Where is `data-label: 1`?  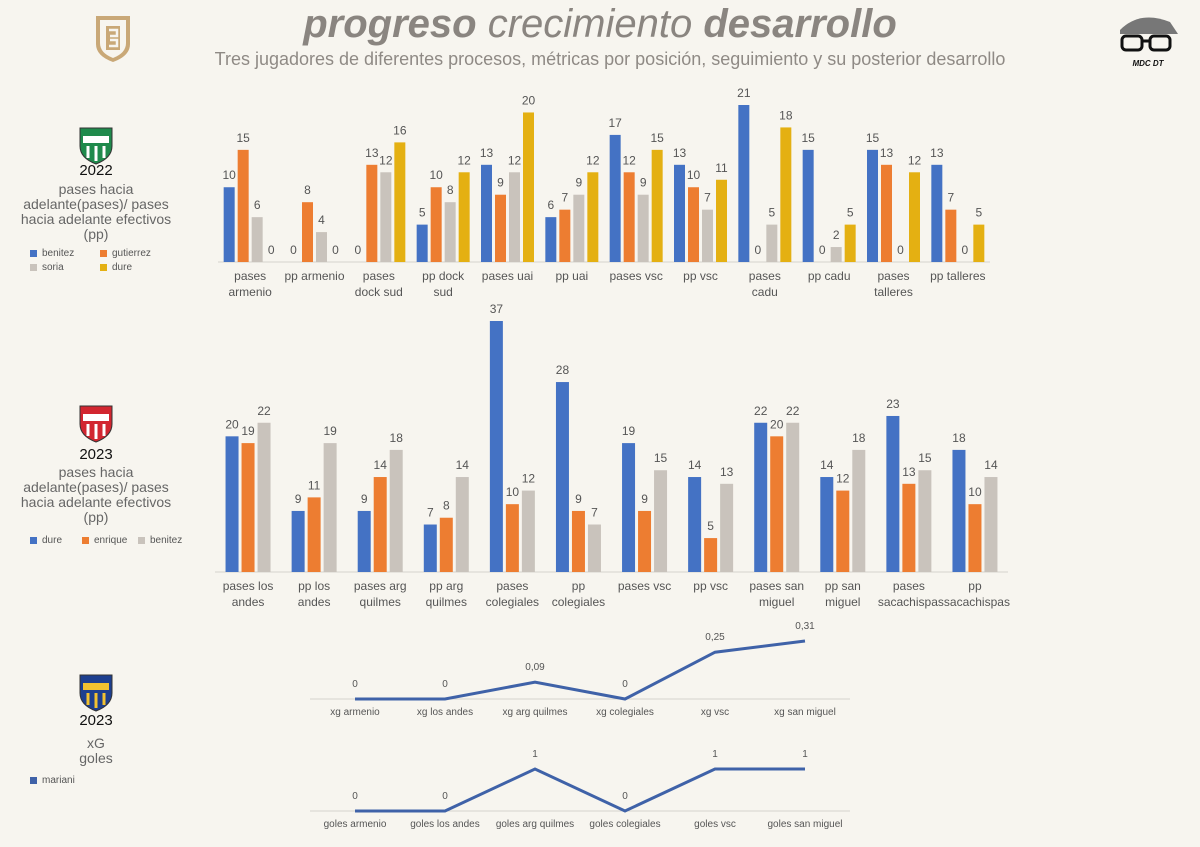
data-label: 1 is located at coordinates (535, 754).